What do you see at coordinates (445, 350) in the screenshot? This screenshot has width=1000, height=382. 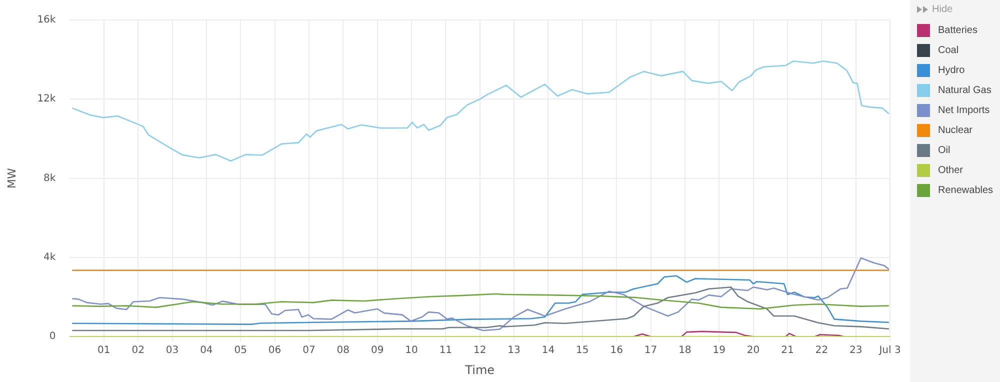 I see `x-tick-label: 11` at bounding box center [445, 350].